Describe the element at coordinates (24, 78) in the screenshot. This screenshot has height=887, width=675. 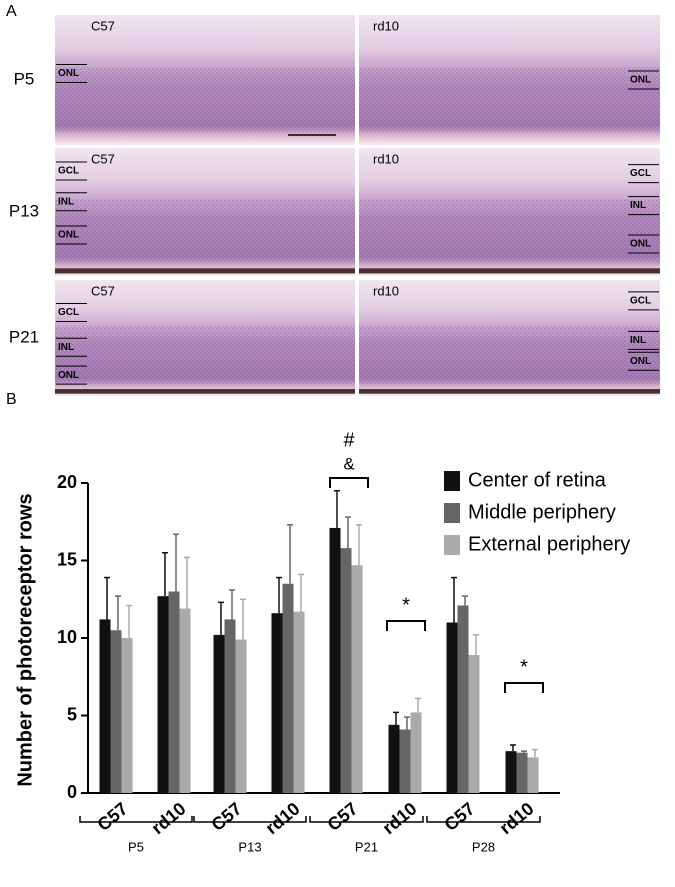
I see `row-label: P5` at that location.